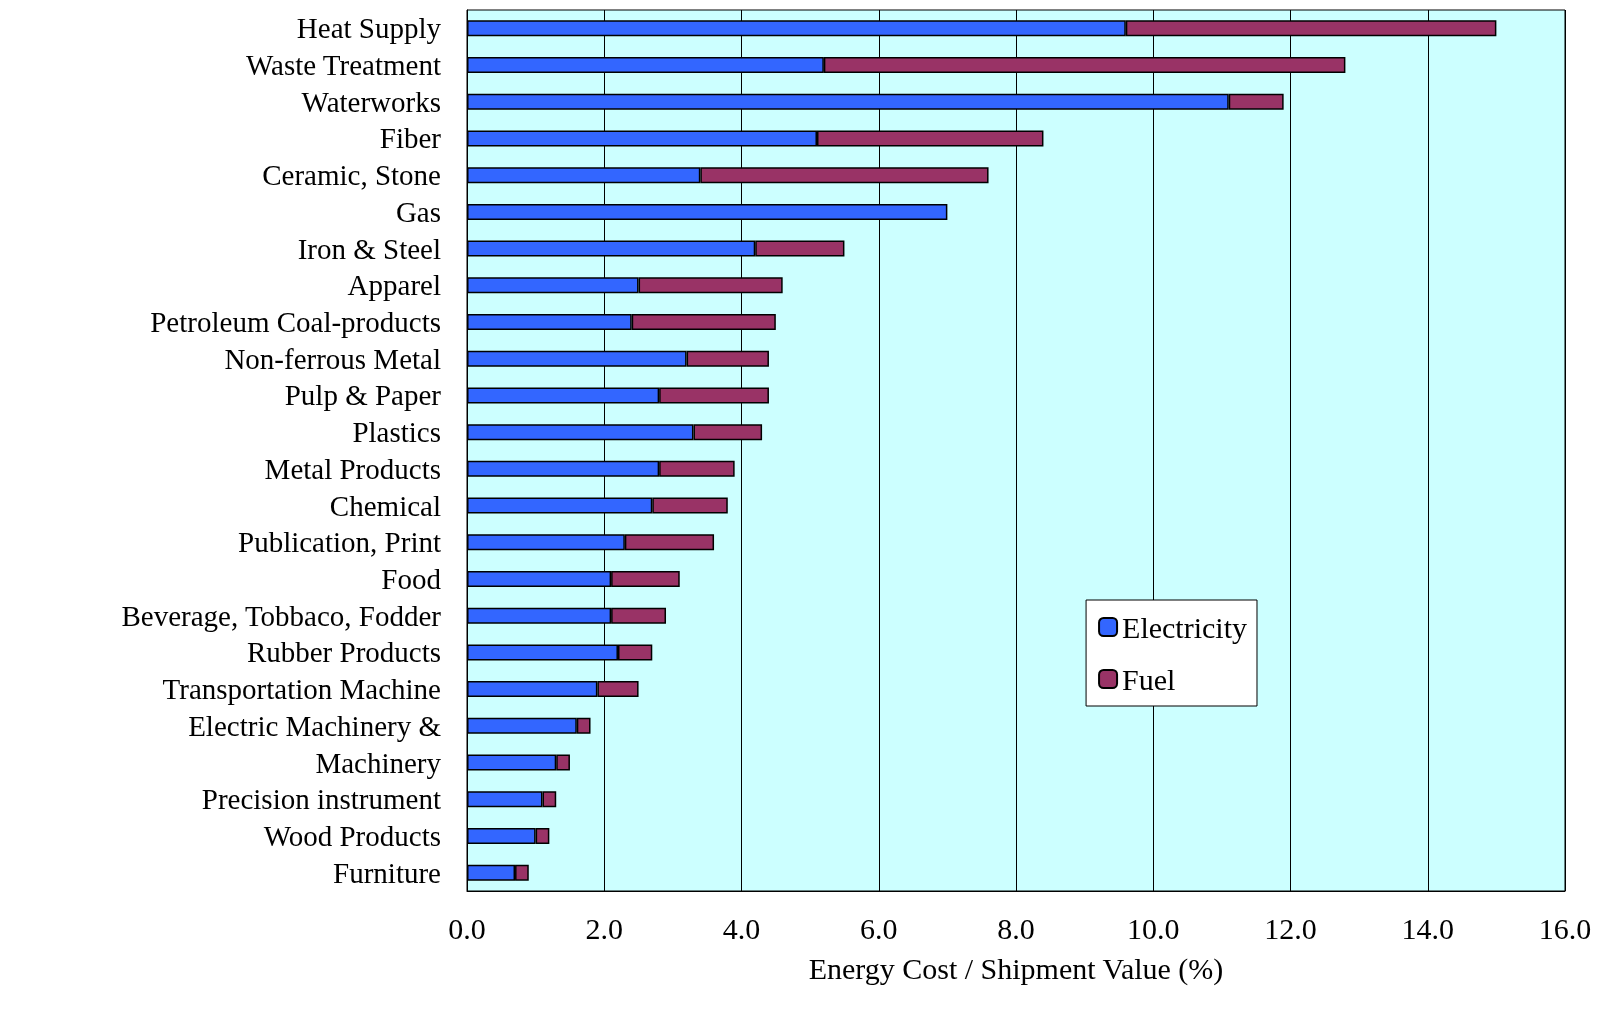 This screenshot has width=1597, height=1016. I want to click on x-tick-label: 16.0, so click(1565, 928).